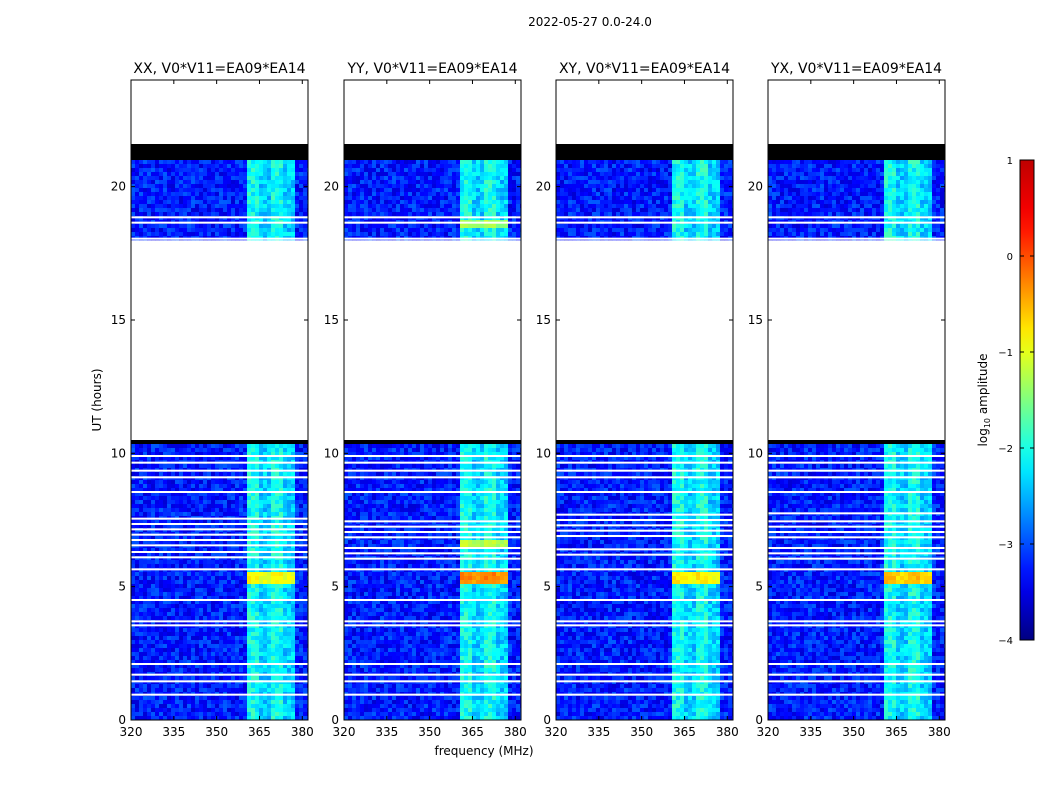 This screenshot has height=800, width=1050. I want to click on colorbar-label: log10 amplitude, so click(984, 400).